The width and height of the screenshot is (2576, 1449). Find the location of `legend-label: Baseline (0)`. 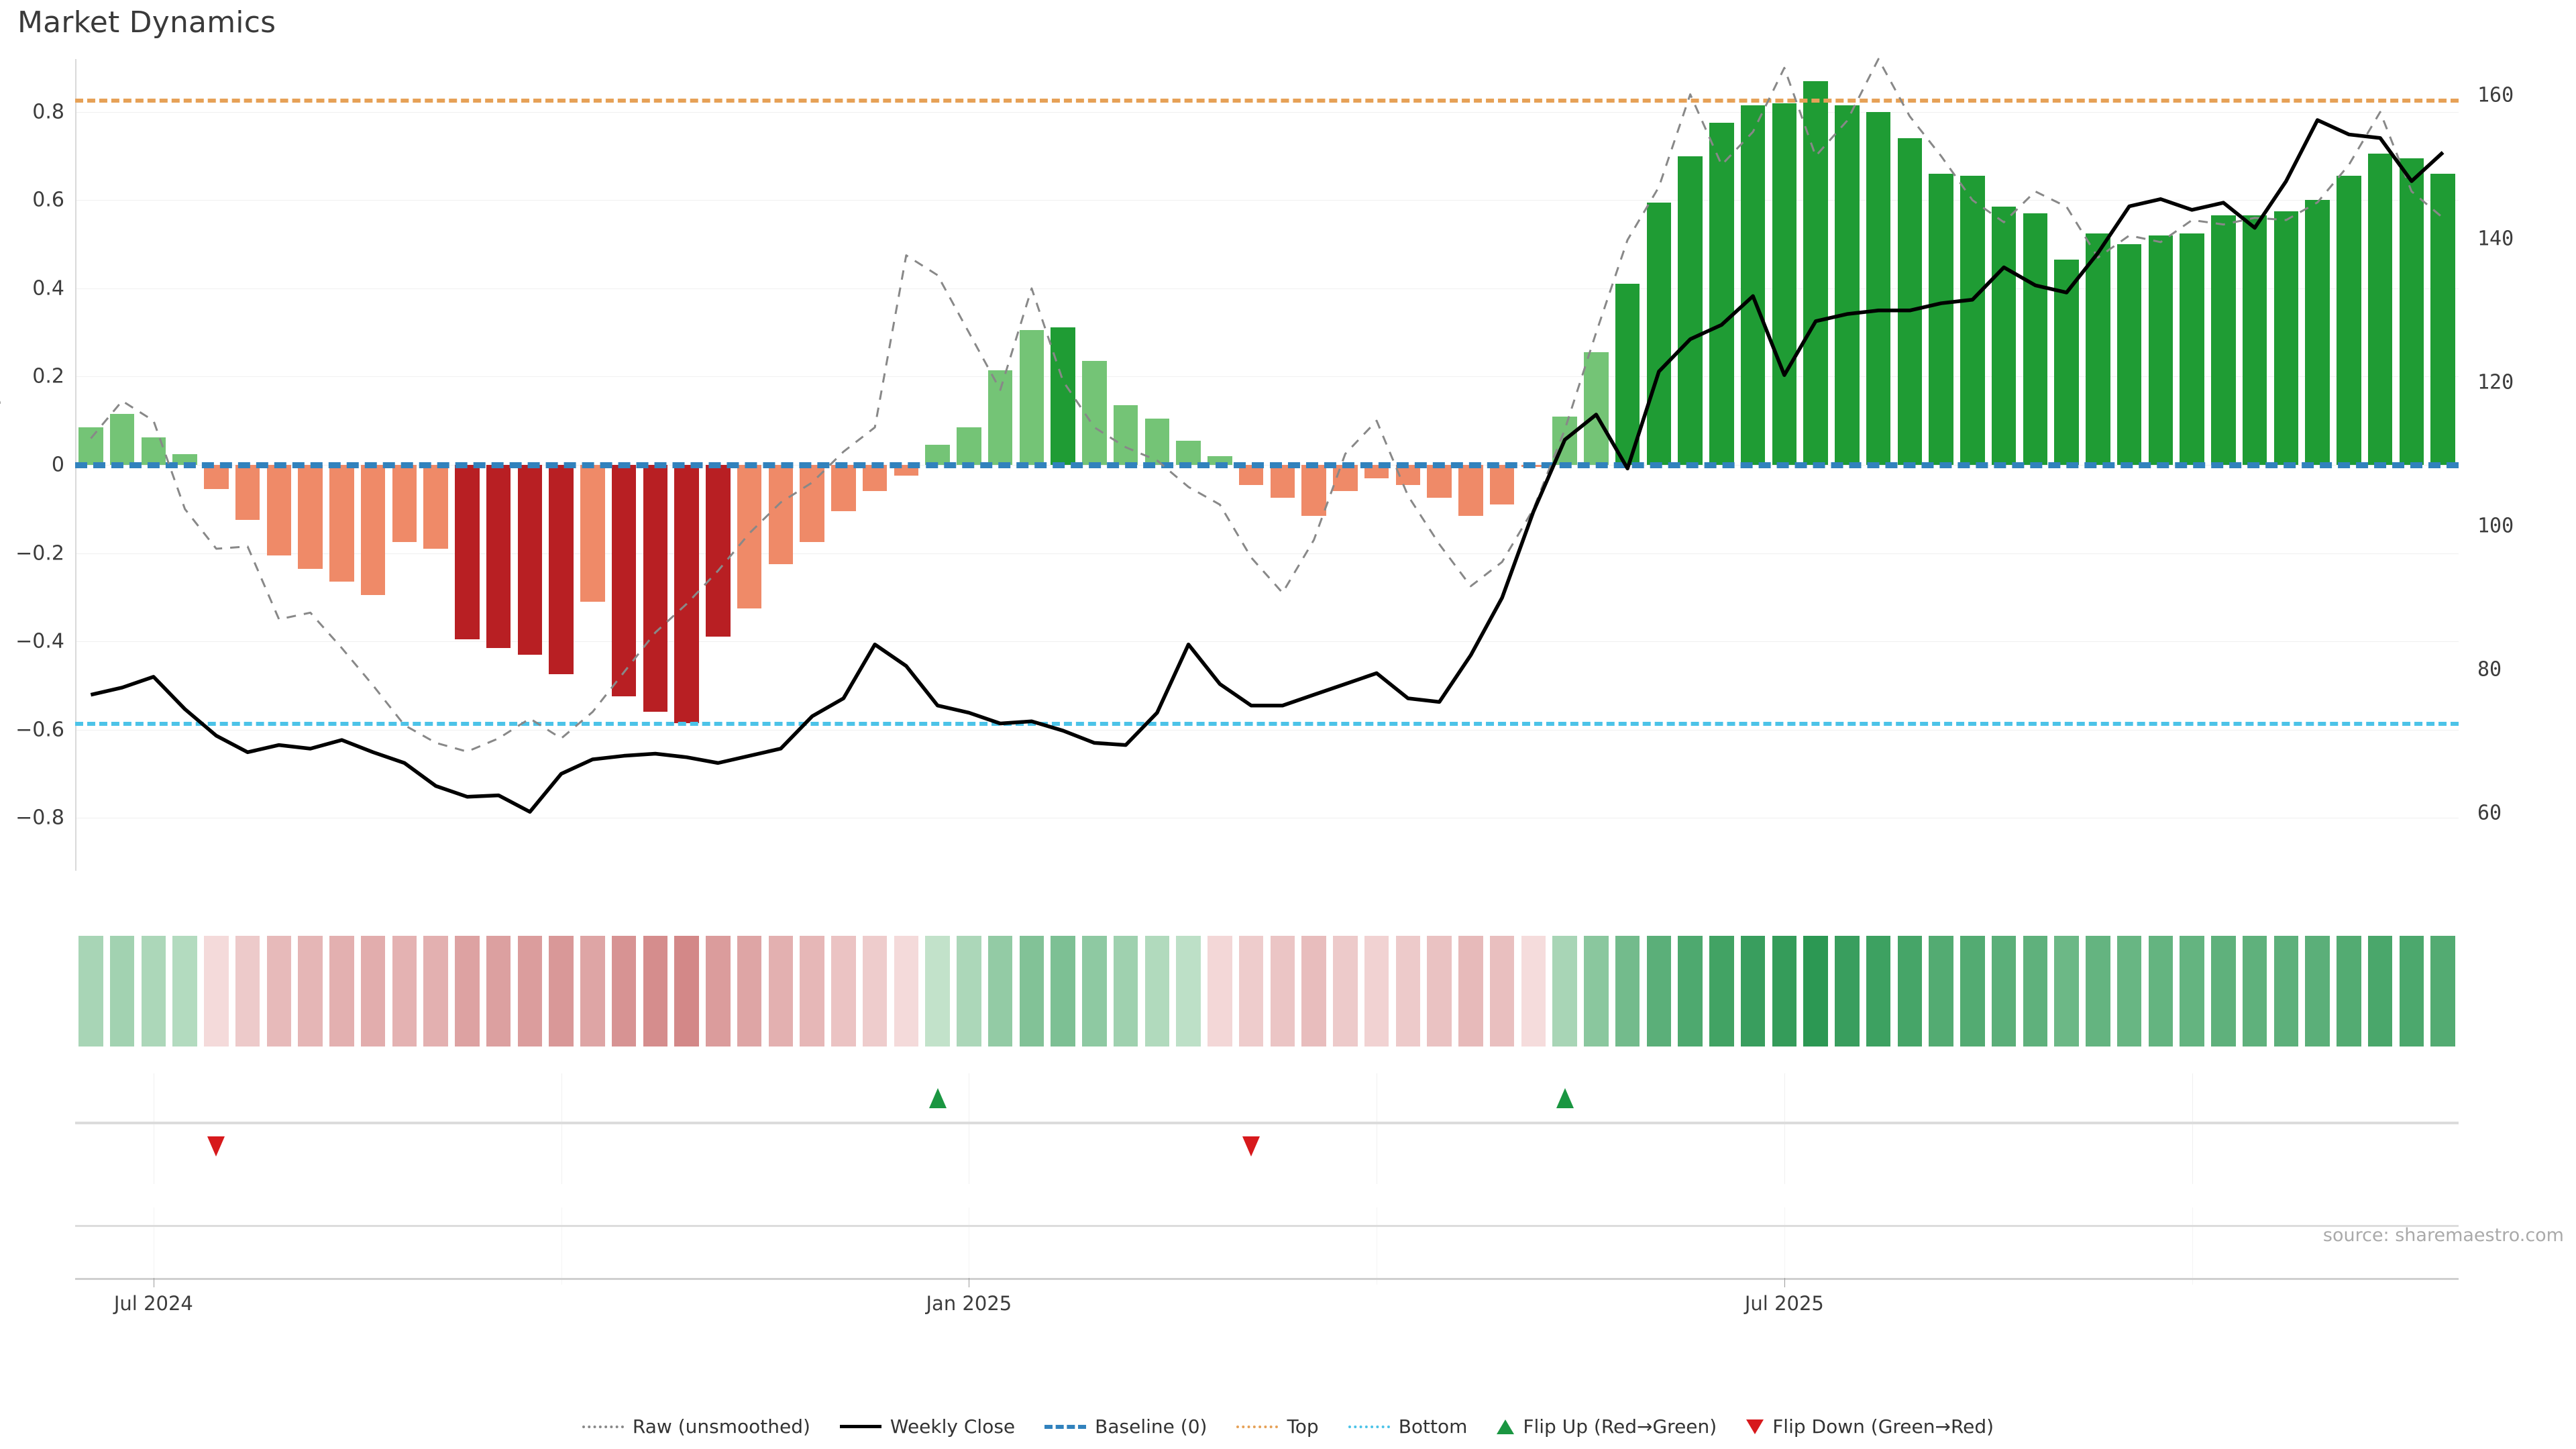

legend-label: Baseline (0) is located at coordinates (1151, 1426).